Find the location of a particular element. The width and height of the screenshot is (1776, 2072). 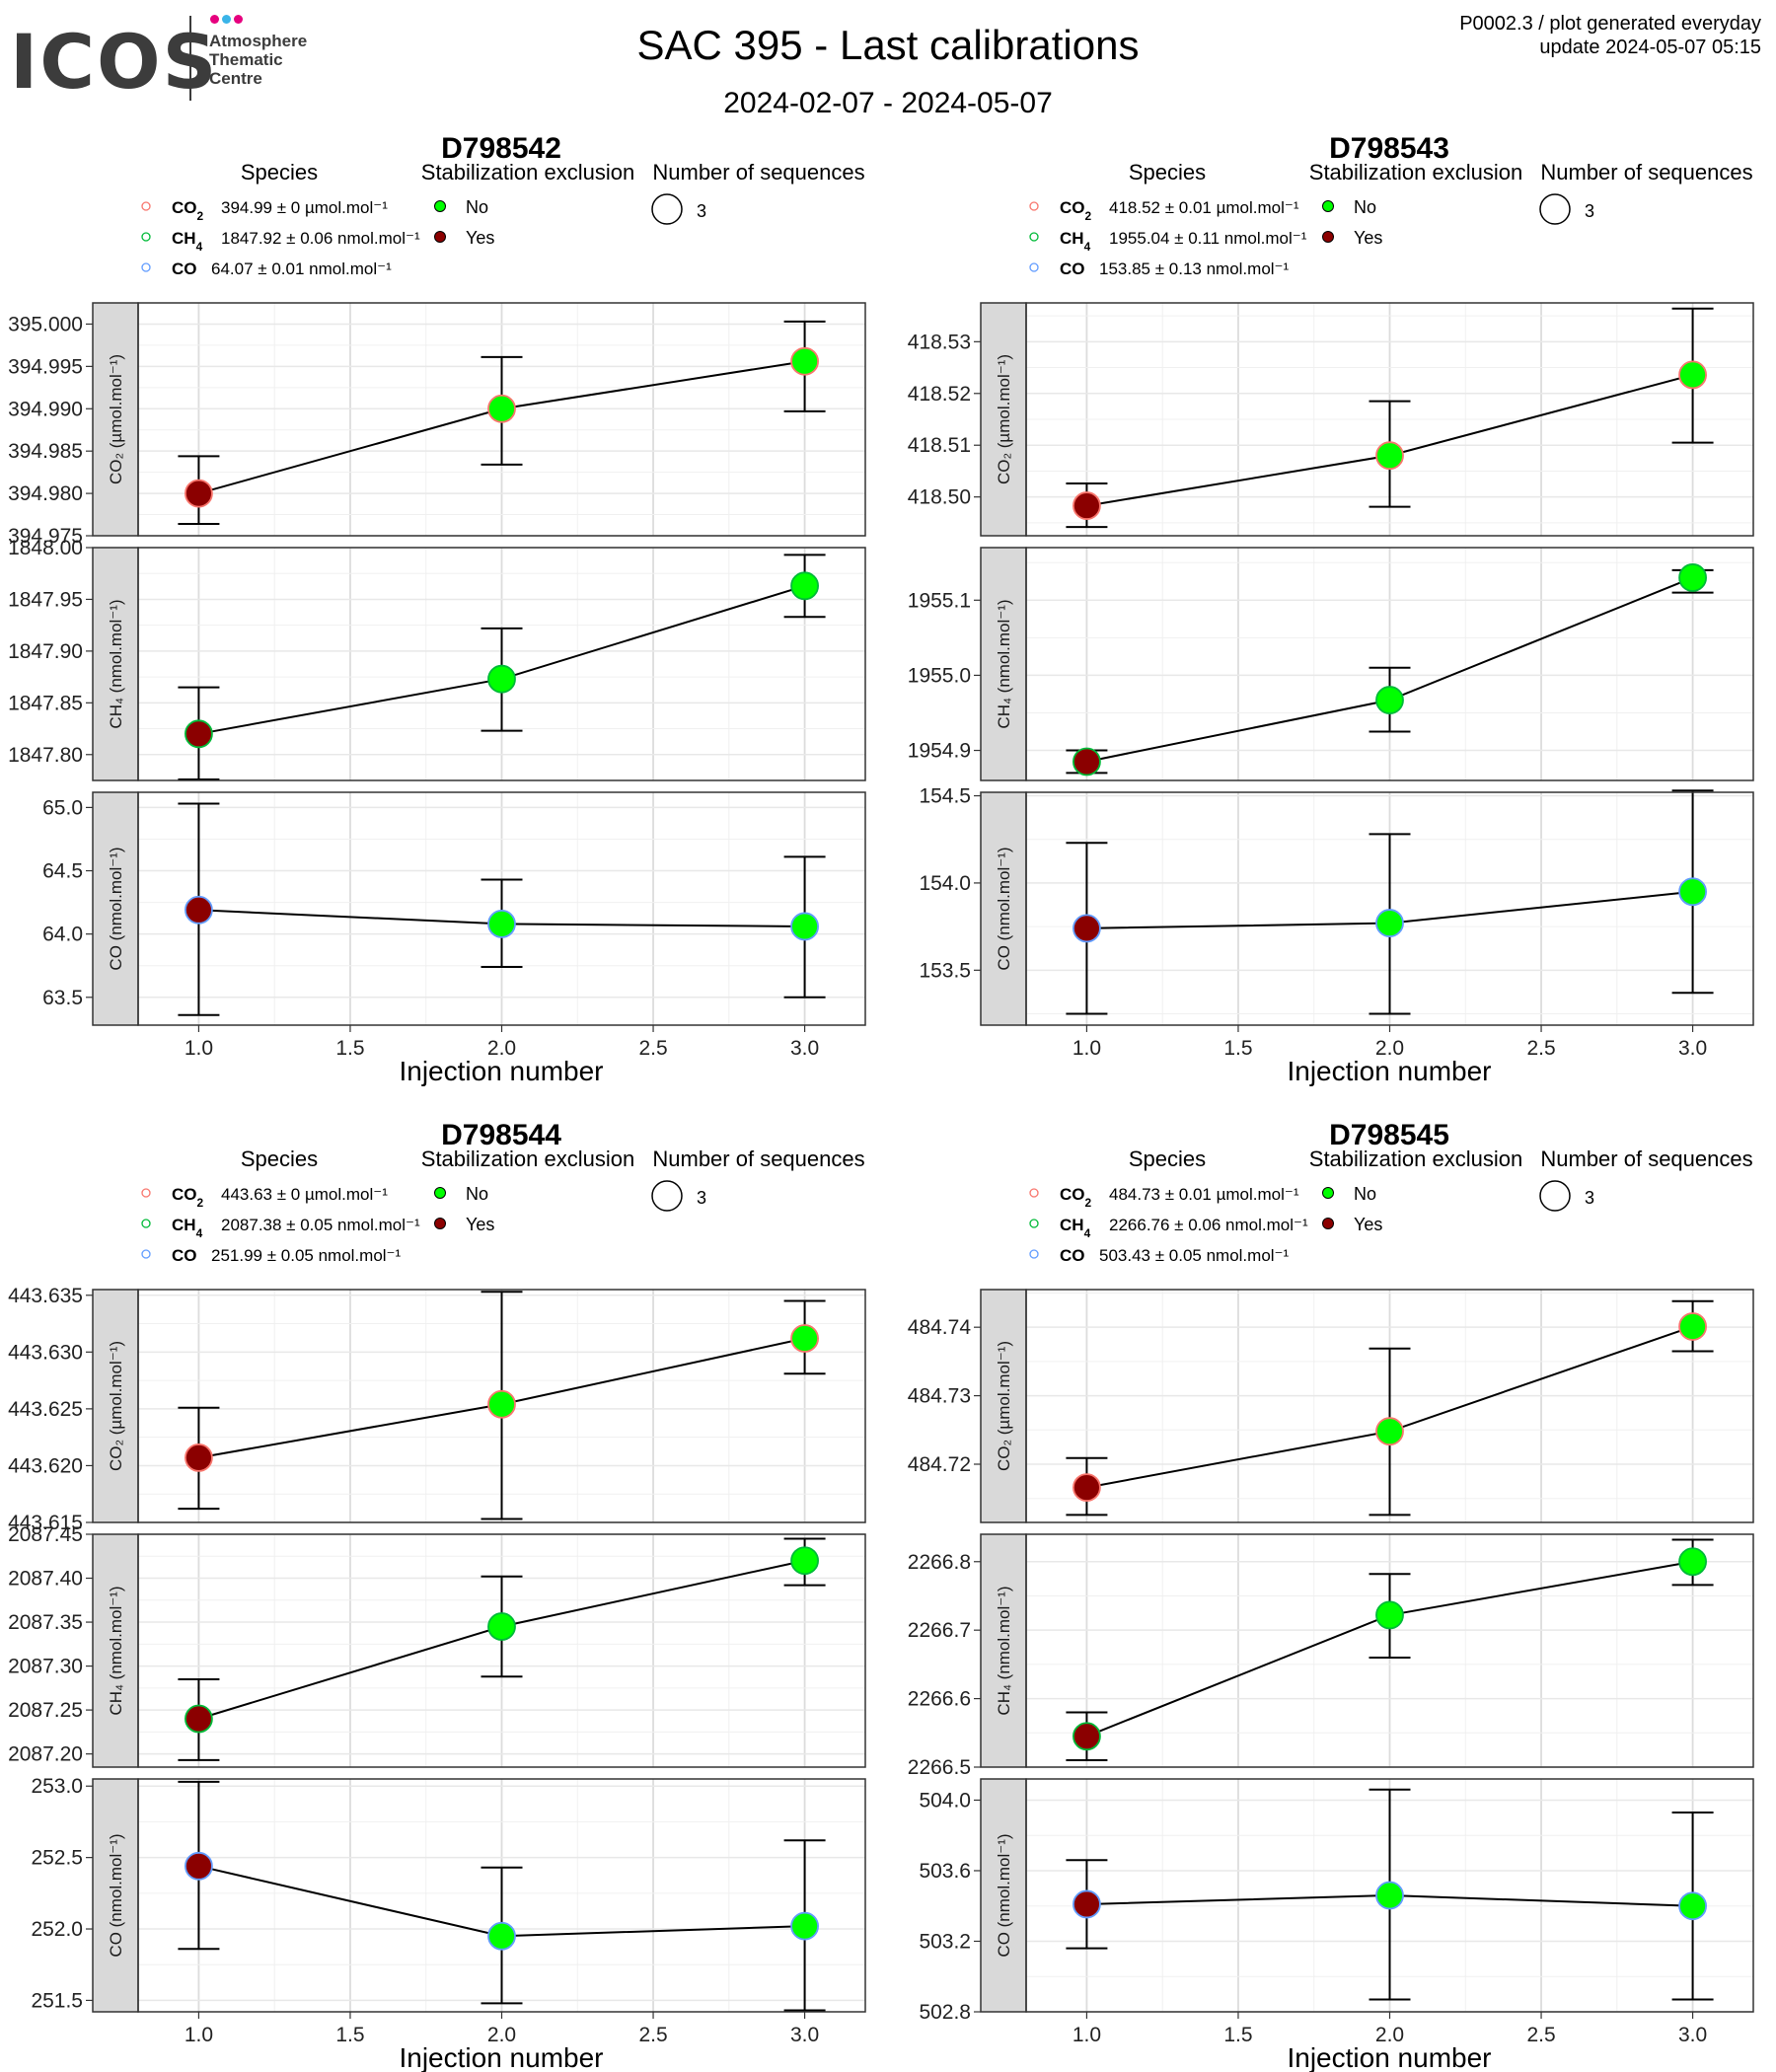

legend-species-value: 443.63 ± 0 µmol.mol⁻¹ is located at coordinates (305, 1195).